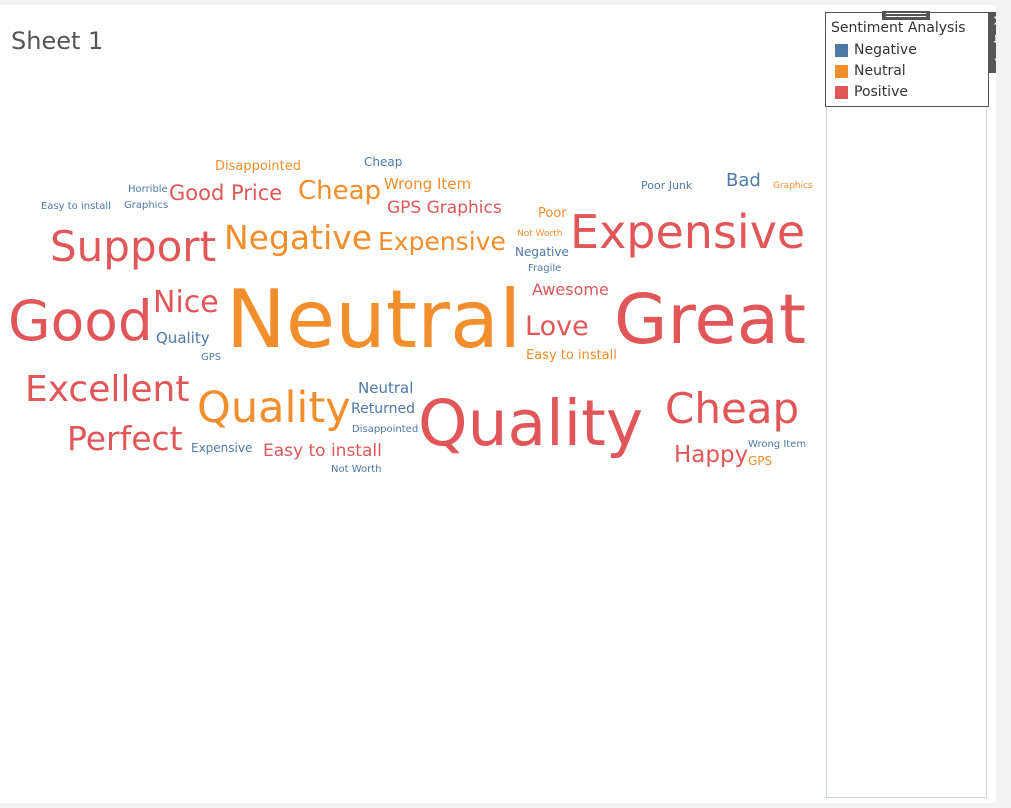 The width and height of the screenshot is (1011, 808). I want to click on word-good: Good, so click(80, 321).